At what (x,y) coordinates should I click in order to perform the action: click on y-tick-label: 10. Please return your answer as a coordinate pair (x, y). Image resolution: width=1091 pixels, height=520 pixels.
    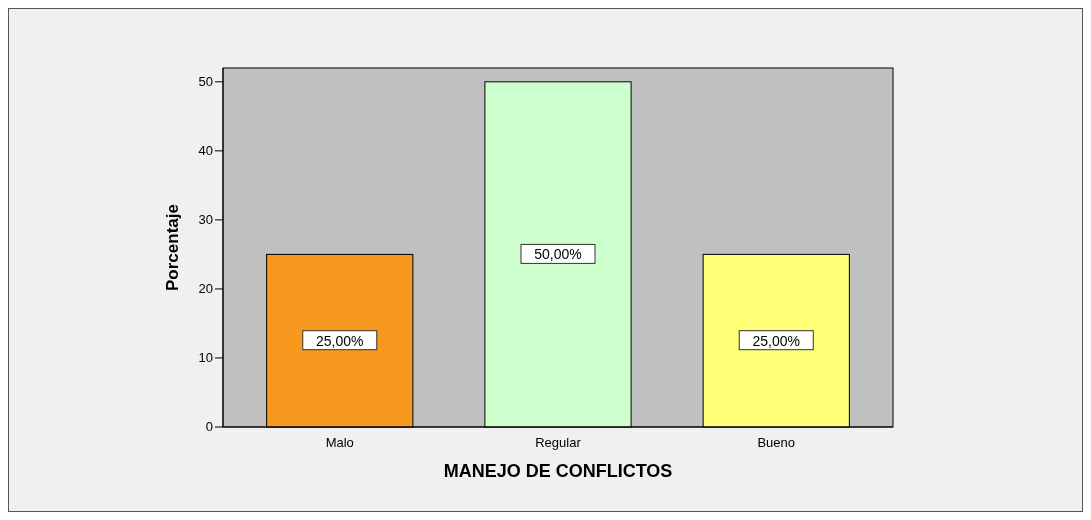
    Looking at the image, I should click on (205, 357).